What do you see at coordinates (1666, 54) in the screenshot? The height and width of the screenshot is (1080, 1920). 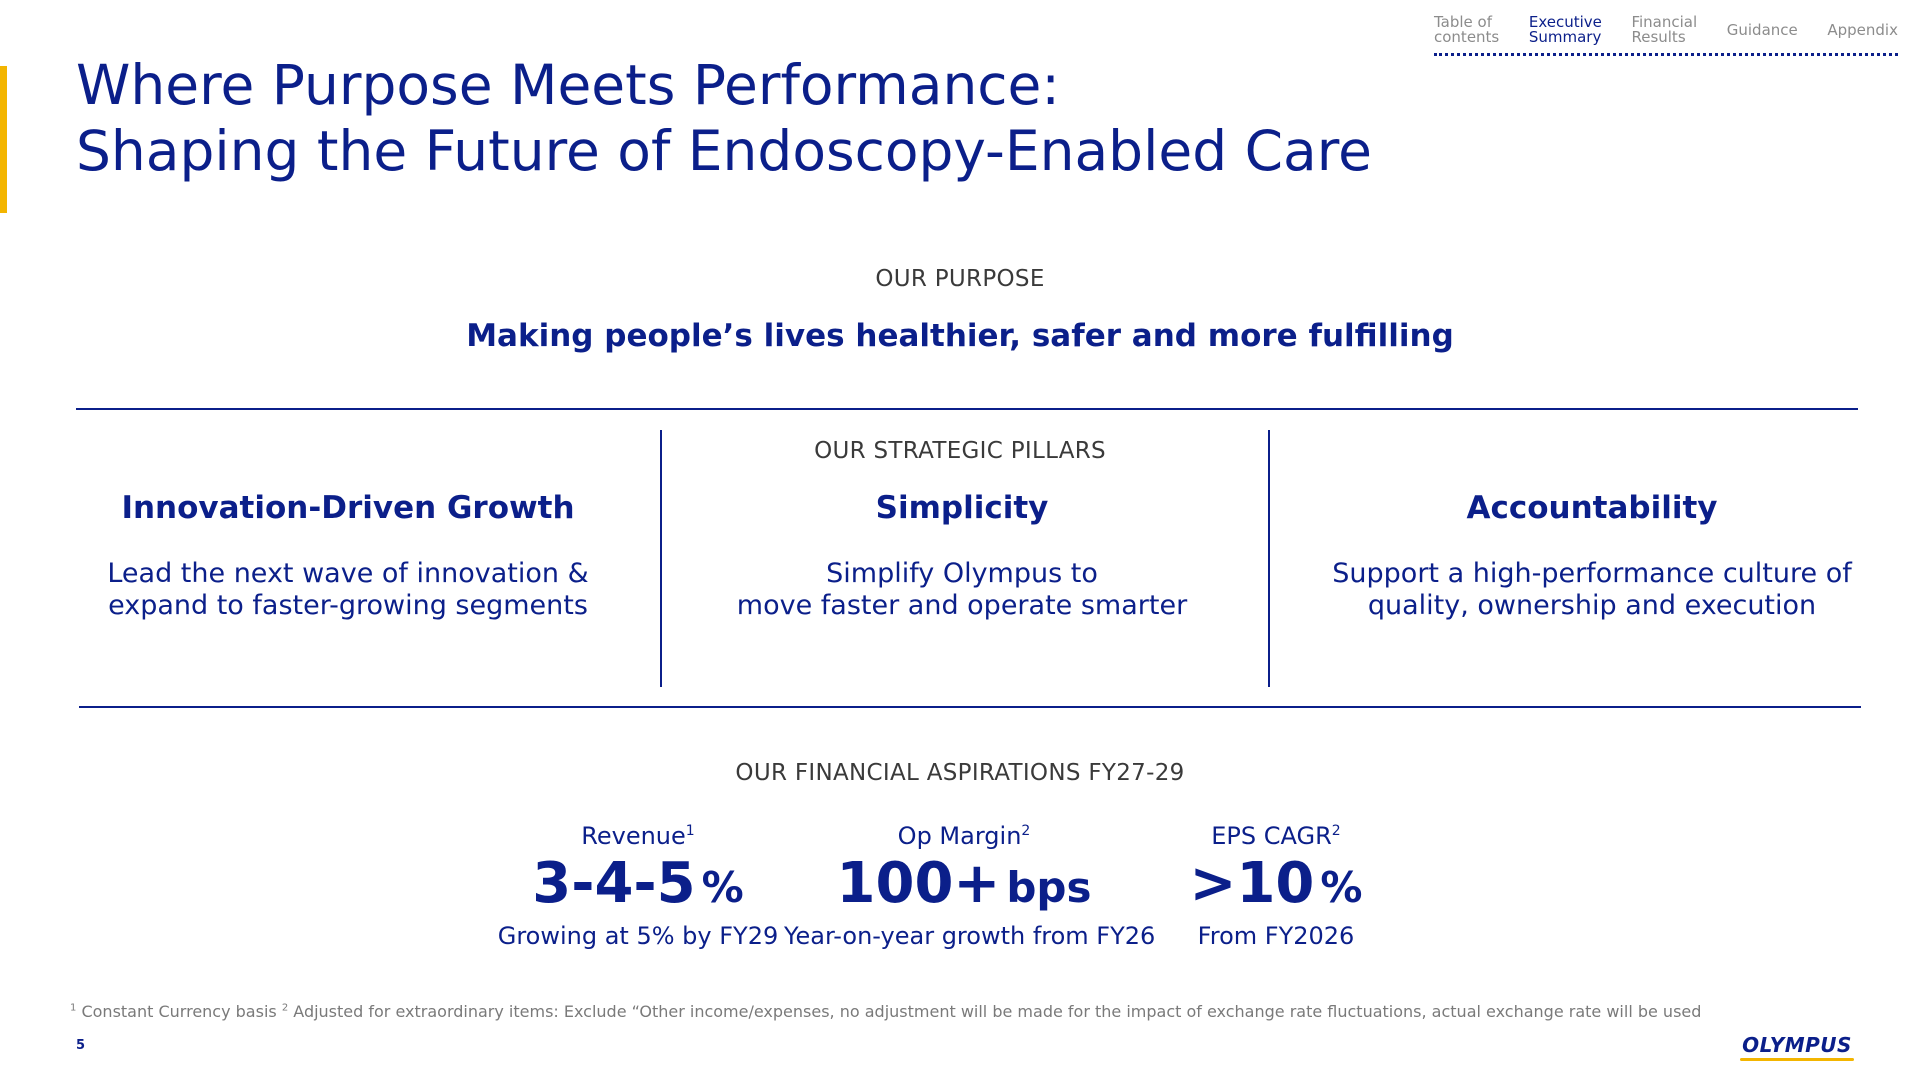 I see `nav-dotted-underline` at bounding box center [1666, 54].